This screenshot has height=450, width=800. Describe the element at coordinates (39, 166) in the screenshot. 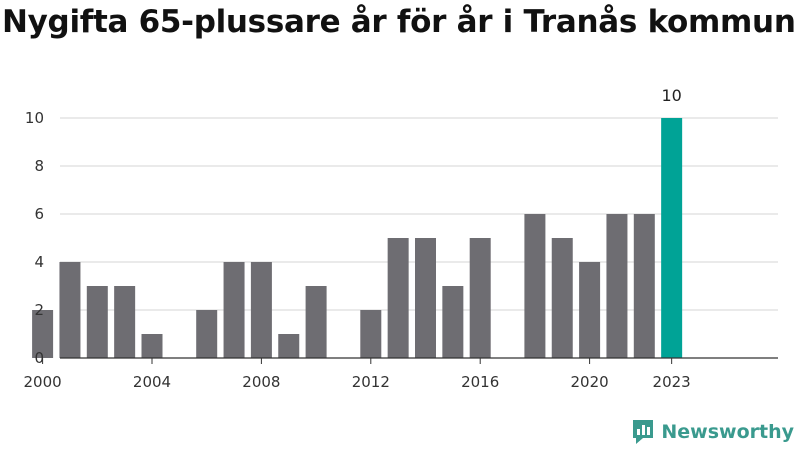

I see `y-tick-label: 8` at that location.